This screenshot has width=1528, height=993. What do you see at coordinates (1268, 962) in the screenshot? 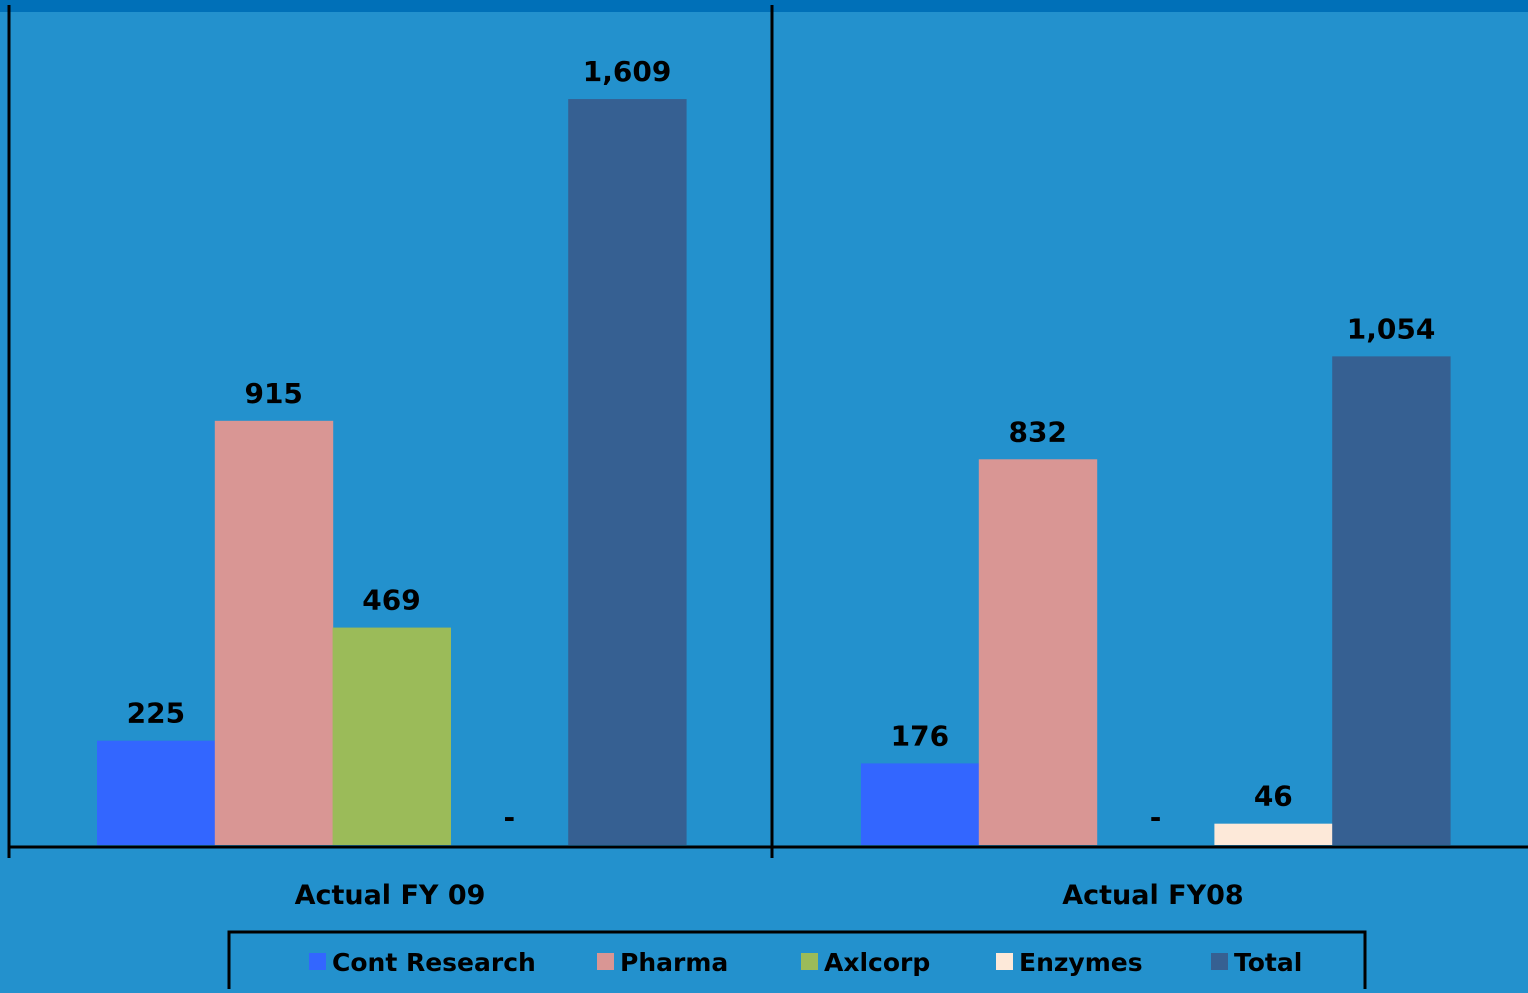
I see `legend-label-total: Total` at bounding box center [1268, 962].